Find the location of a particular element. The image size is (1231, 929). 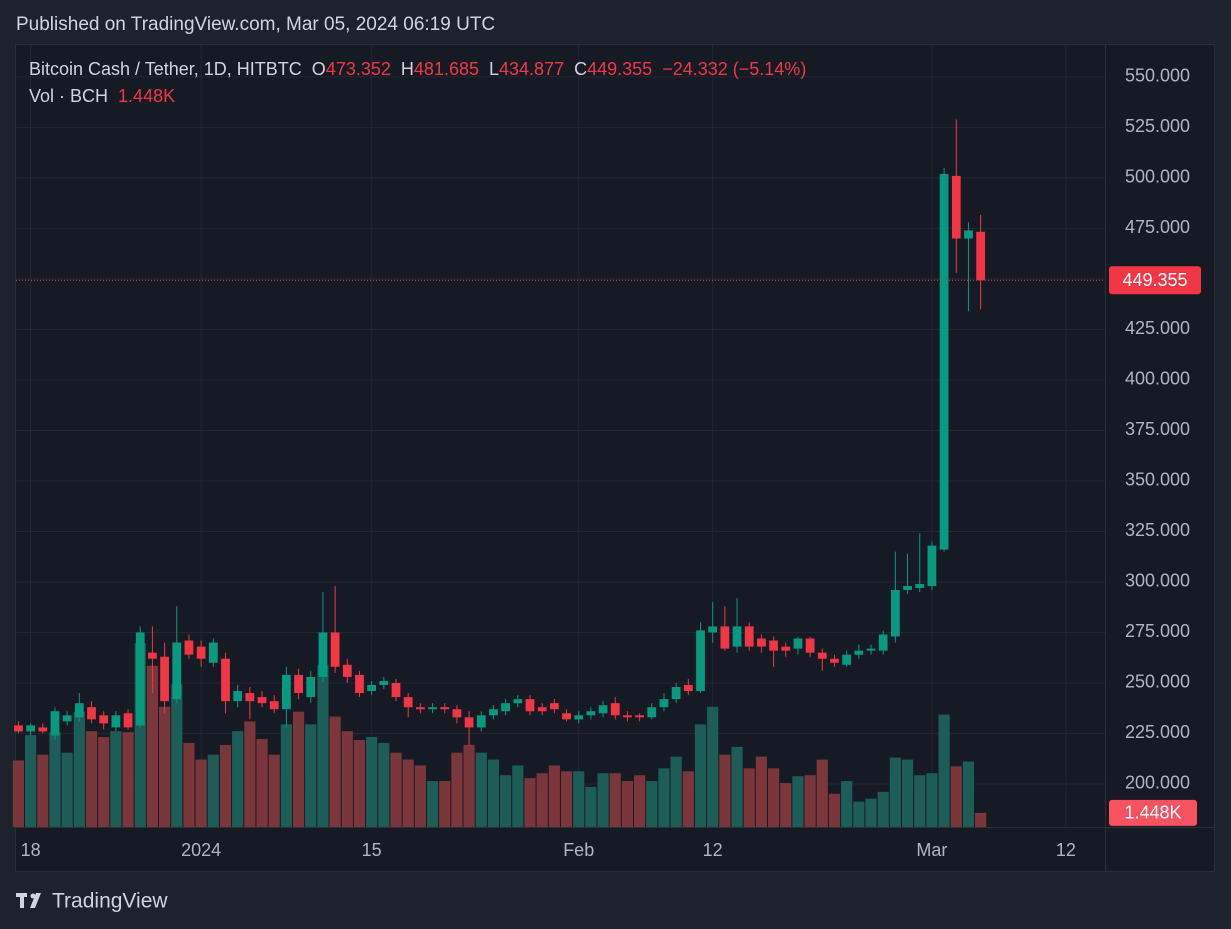

legend-row: Vol · BCH 1.448K is located at coordinates (417, 96).